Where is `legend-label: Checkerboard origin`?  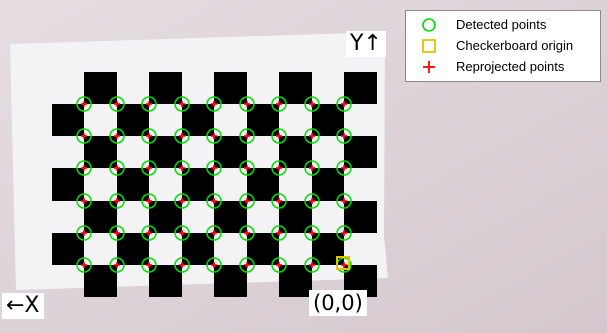
legend-label: Checkerboard origin is located at coordinates (515, 45).